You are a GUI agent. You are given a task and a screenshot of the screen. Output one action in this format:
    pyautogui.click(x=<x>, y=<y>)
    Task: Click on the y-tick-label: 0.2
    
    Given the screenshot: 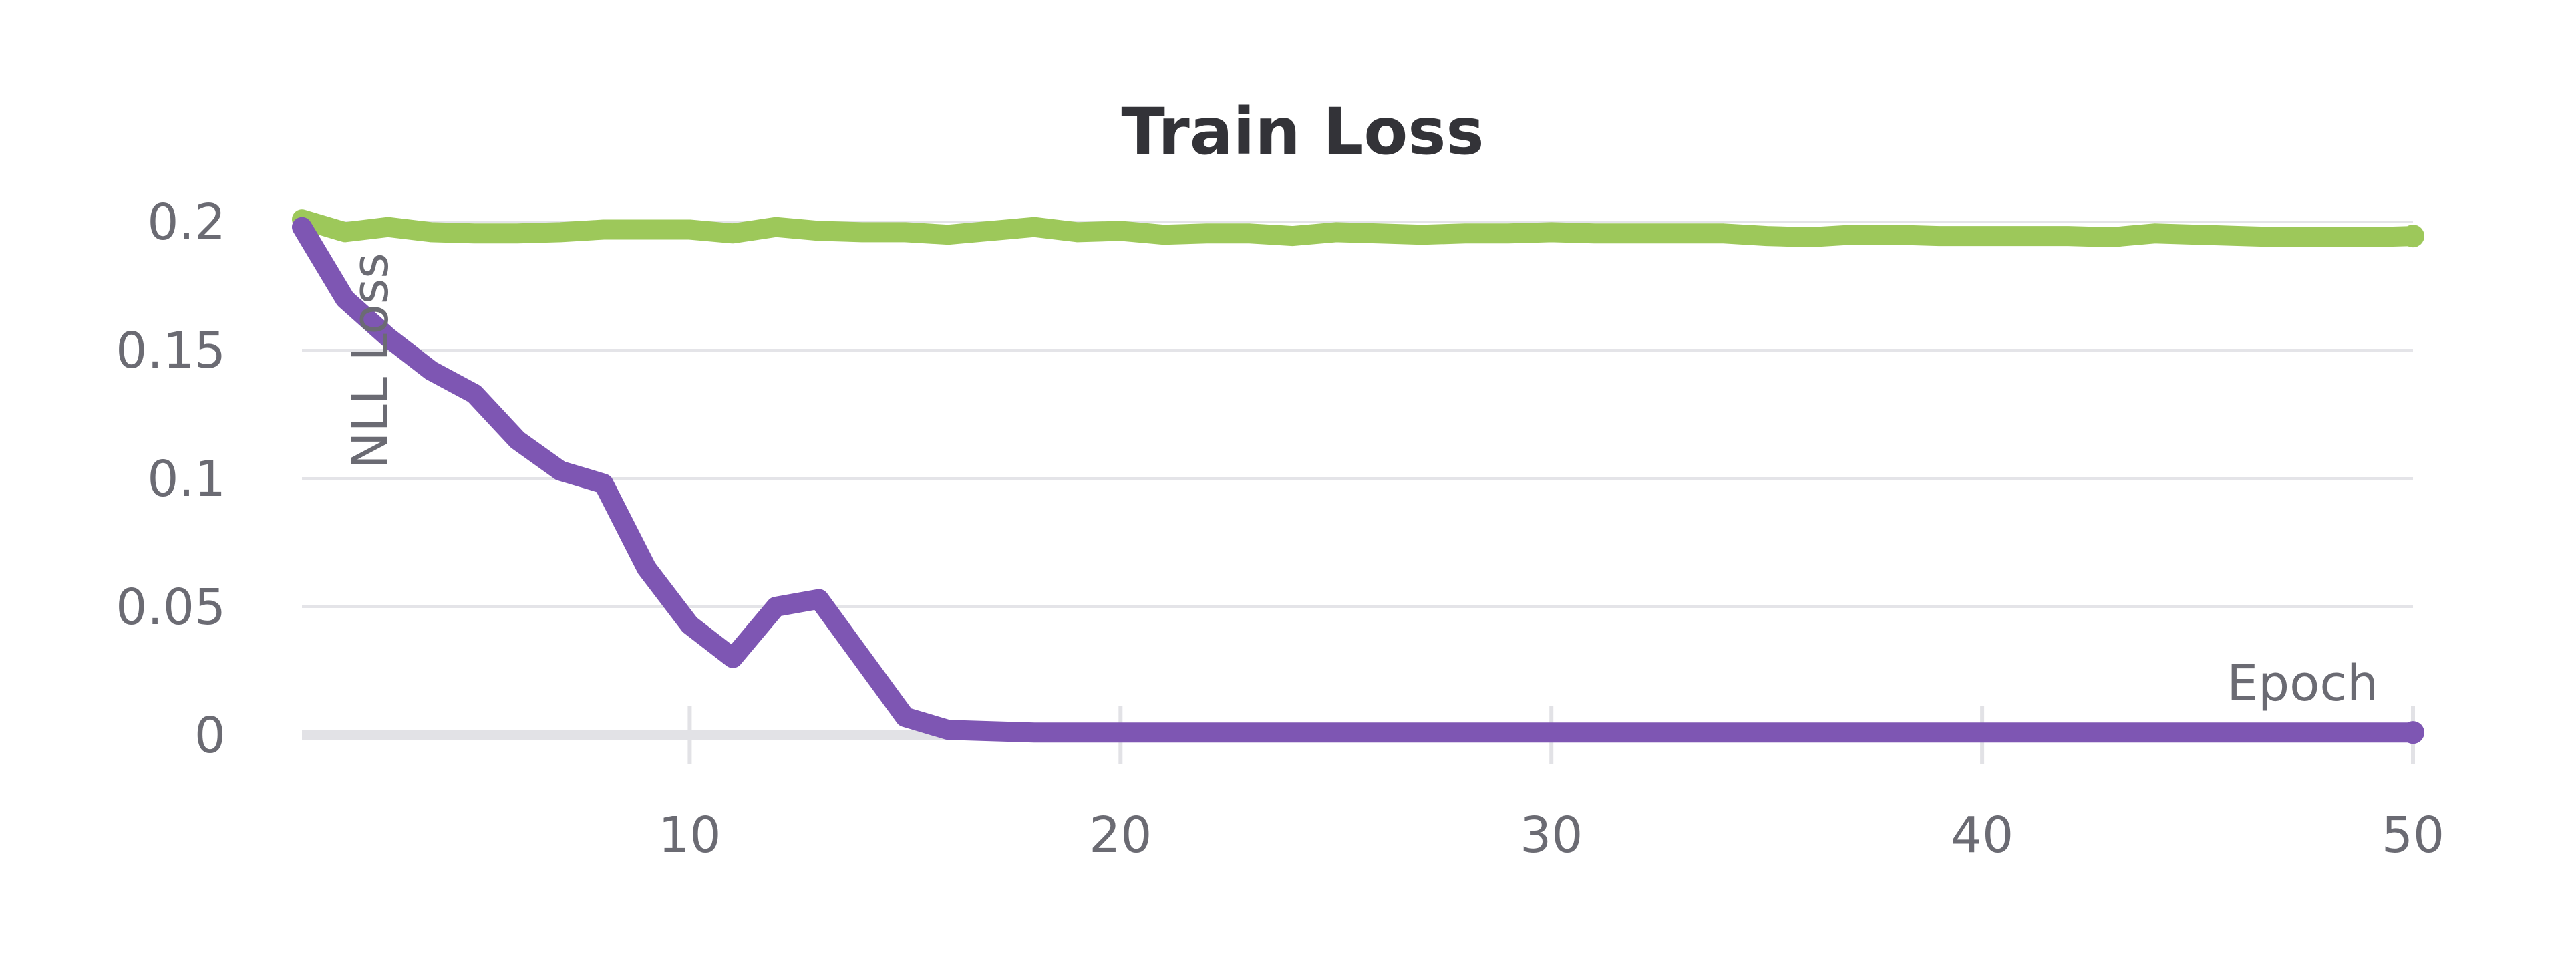 What is the action you would take?
    pyautogui.click(x=186, y=222)
    